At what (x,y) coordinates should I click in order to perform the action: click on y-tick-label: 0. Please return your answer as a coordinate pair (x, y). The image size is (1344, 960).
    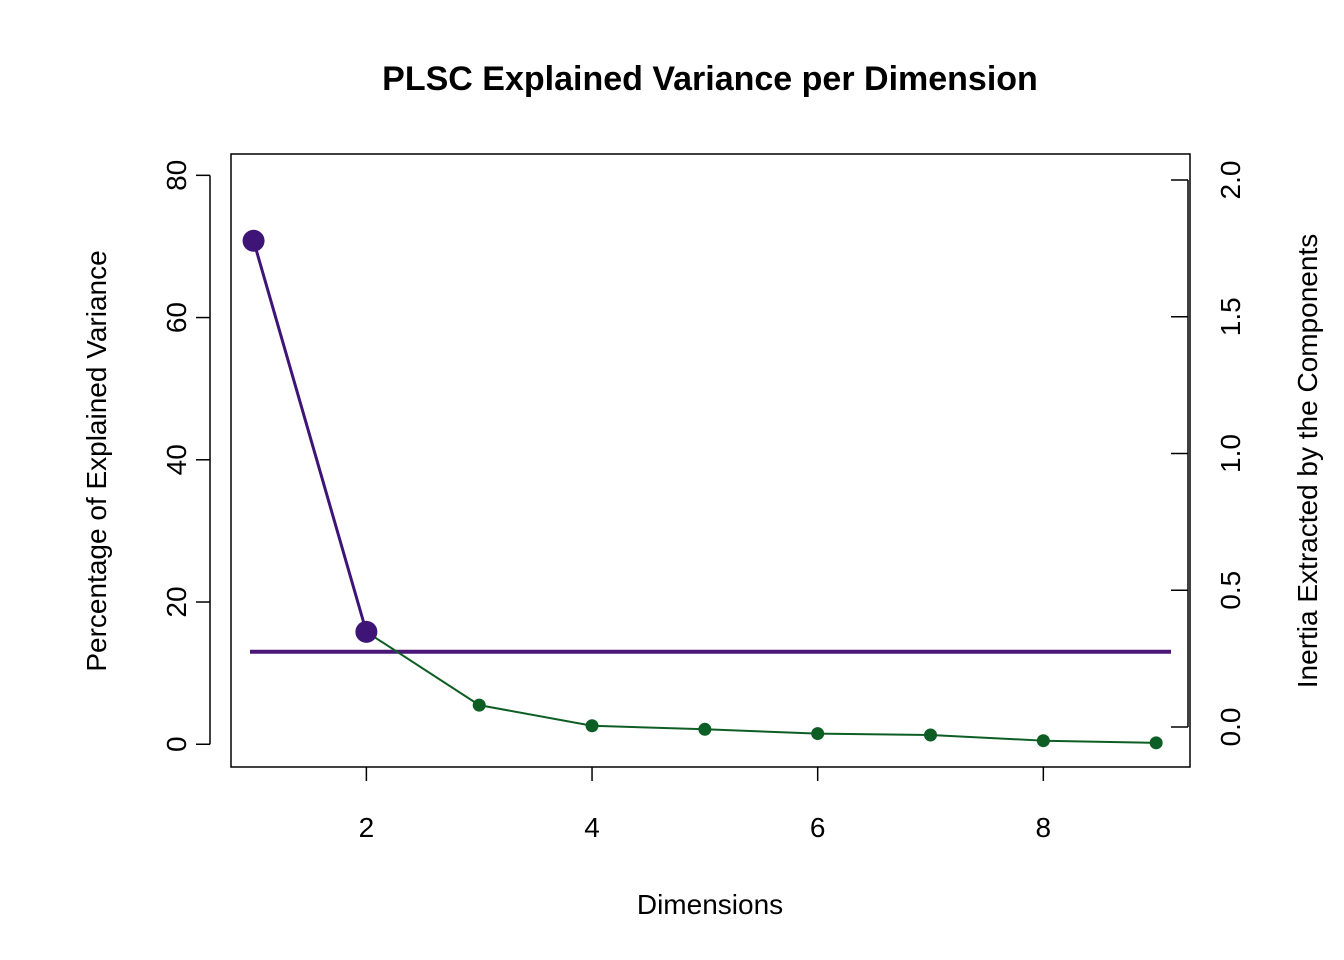
    Looking at the image, I should click on (176, 744).